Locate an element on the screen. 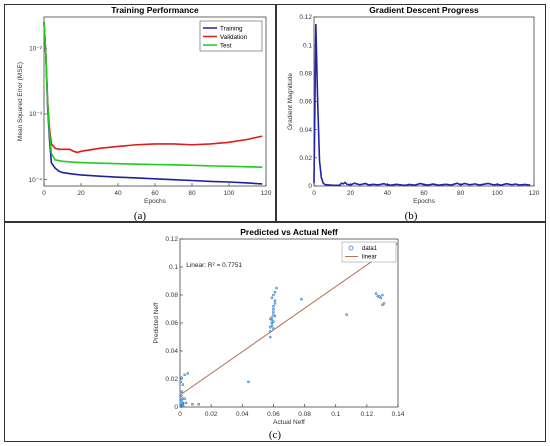 Image resolution: width=550 pixels, height=446 pixels. legend-label: data1 is located at coordinates (370, 249).